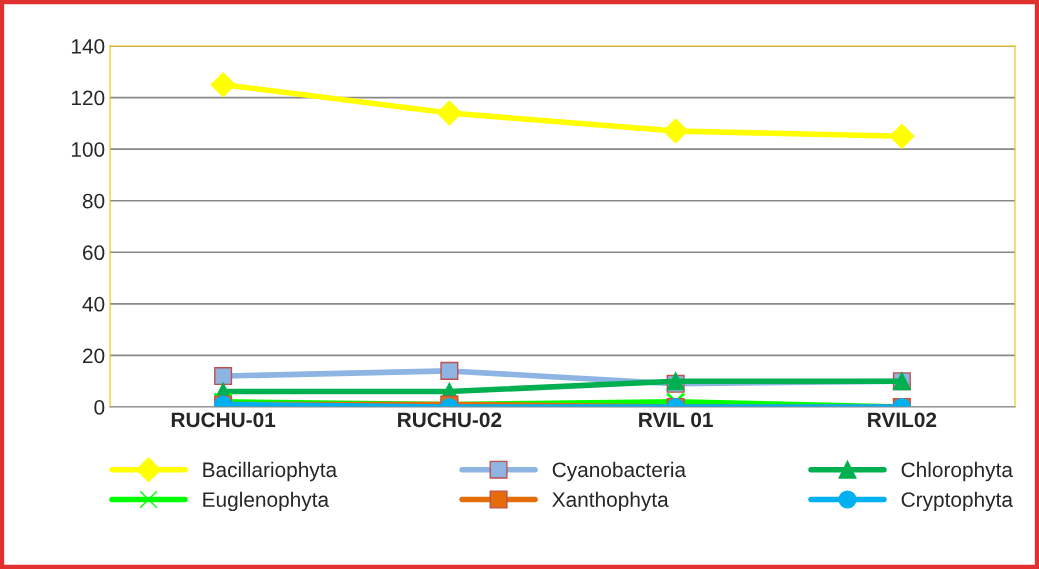 Image resolution: width=1039 pixels, height=569 pixels. Describe the element at coordinates (94, 356) in the screenshot. I see `y-tick-label: 20` at that location.